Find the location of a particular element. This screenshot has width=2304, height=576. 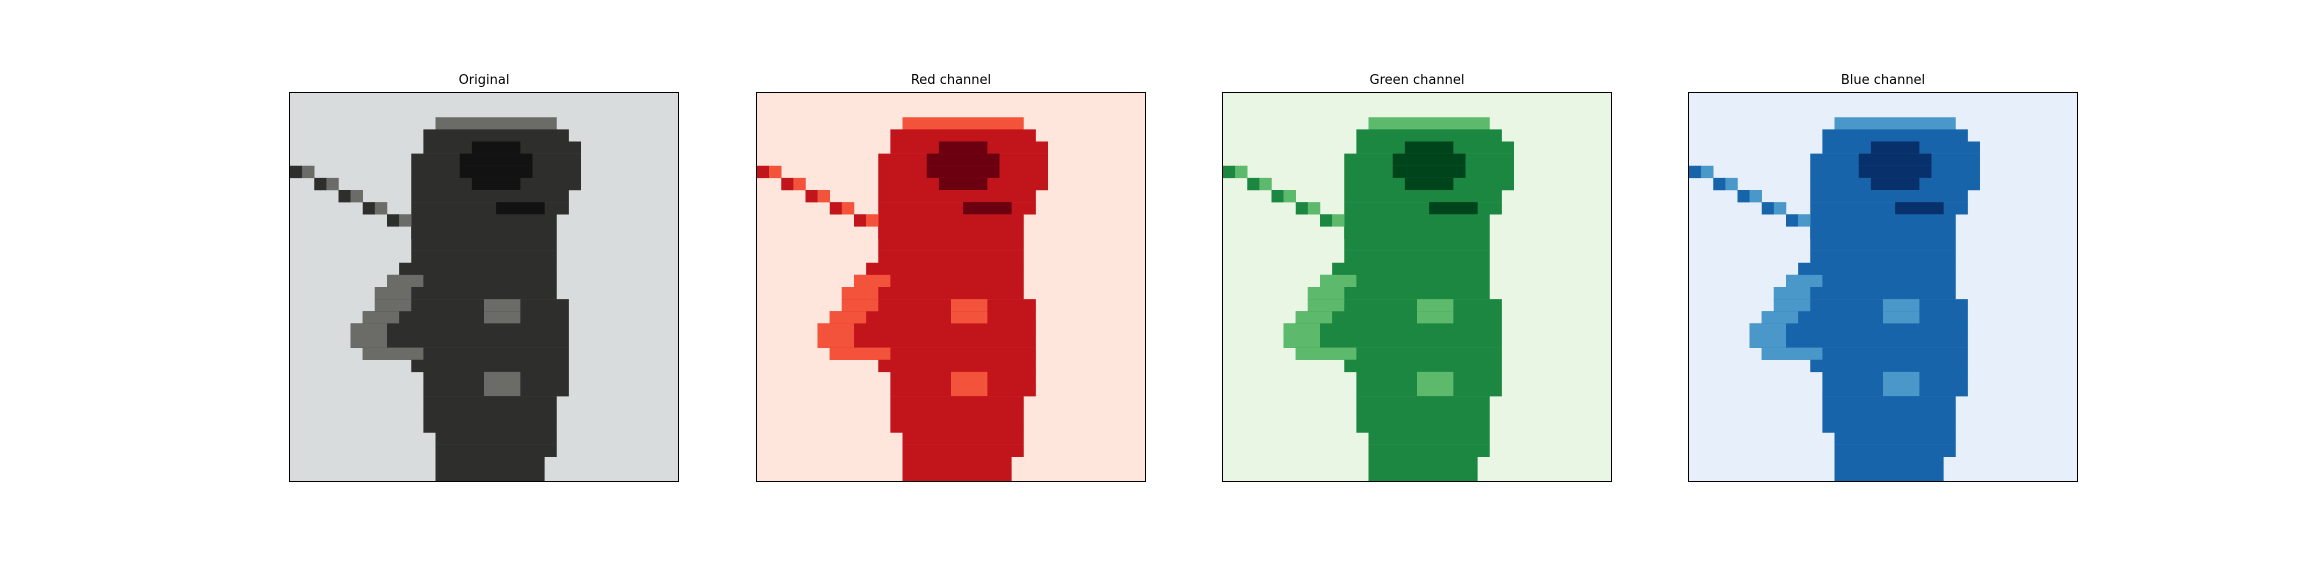

image-panel-blue-channel is located at coordinates (1883, 287).